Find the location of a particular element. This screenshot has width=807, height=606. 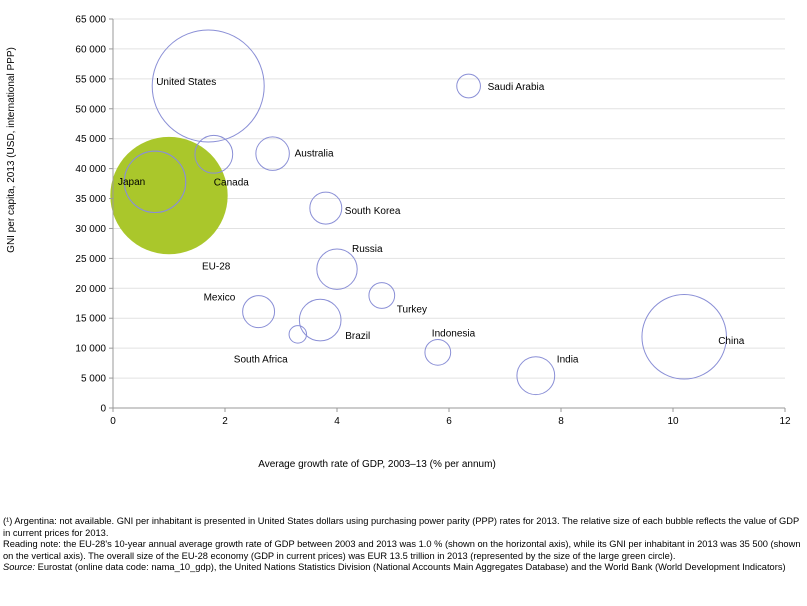

x-tick-label: 6 is located at coordinates (449, 421).